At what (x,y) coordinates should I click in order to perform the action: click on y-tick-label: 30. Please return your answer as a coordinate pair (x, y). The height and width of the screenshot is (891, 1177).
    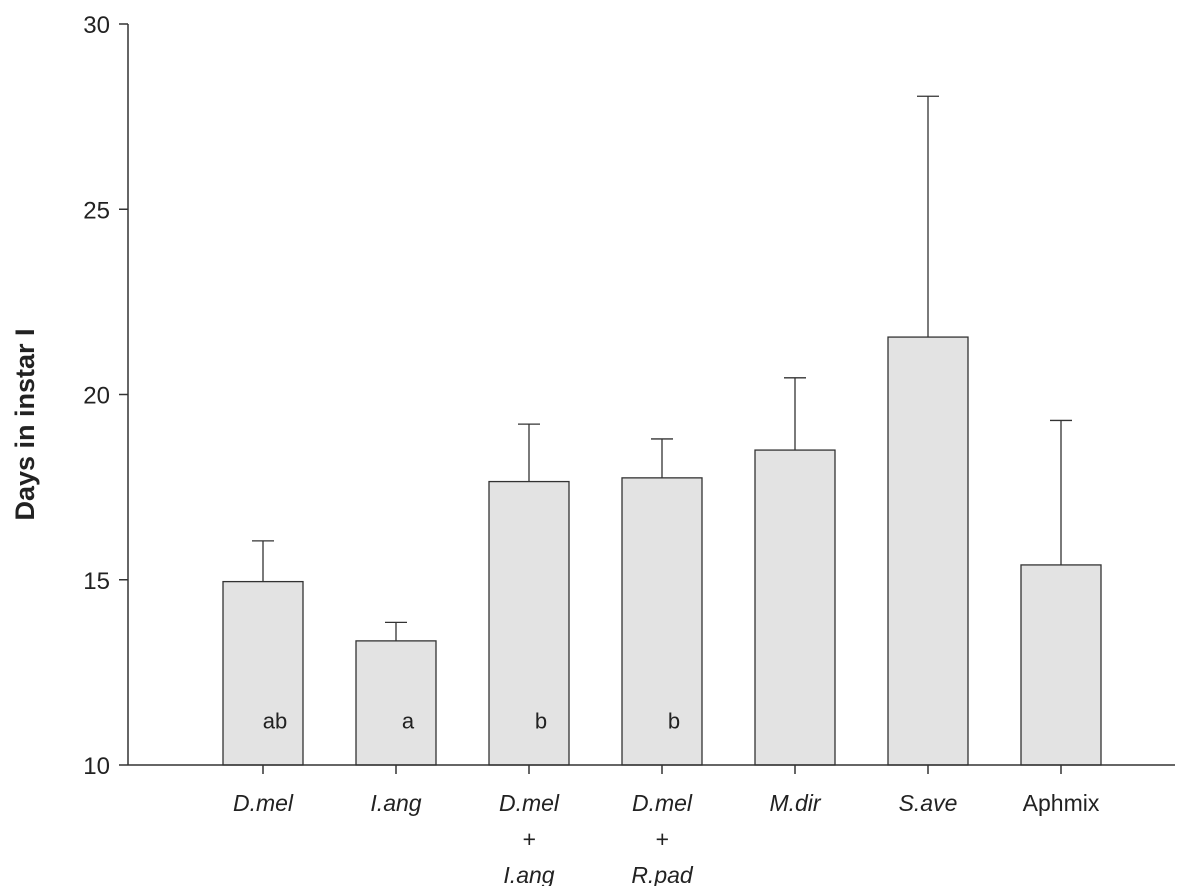
    Looking at the image, I should click on (96, 25).